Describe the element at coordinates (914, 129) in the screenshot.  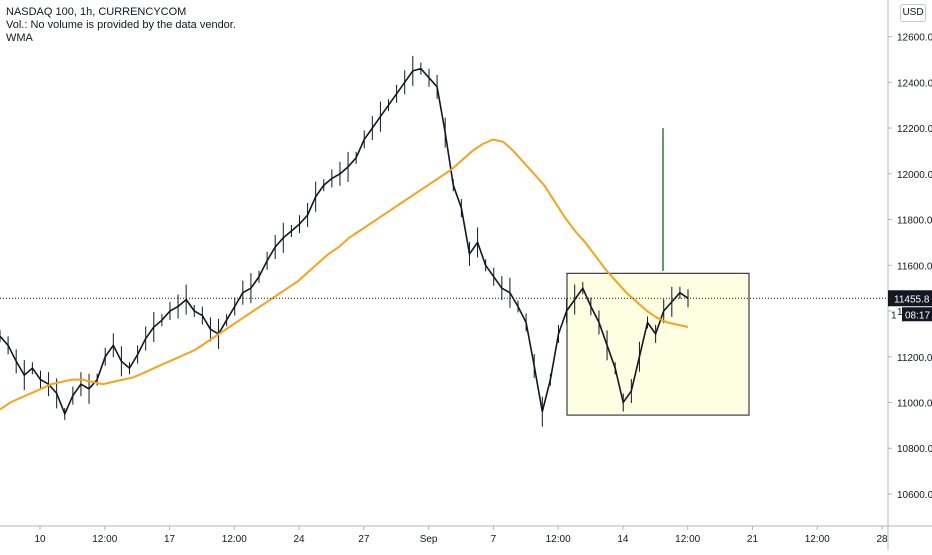
I see `y-tick-label: 12200.0` at that location.